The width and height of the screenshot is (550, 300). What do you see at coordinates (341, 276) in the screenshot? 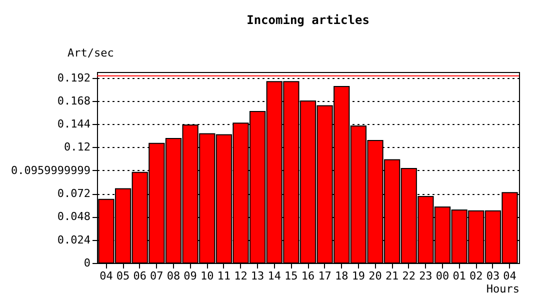
I see `x-tick-label: 18` at bounding box center [341, 276].